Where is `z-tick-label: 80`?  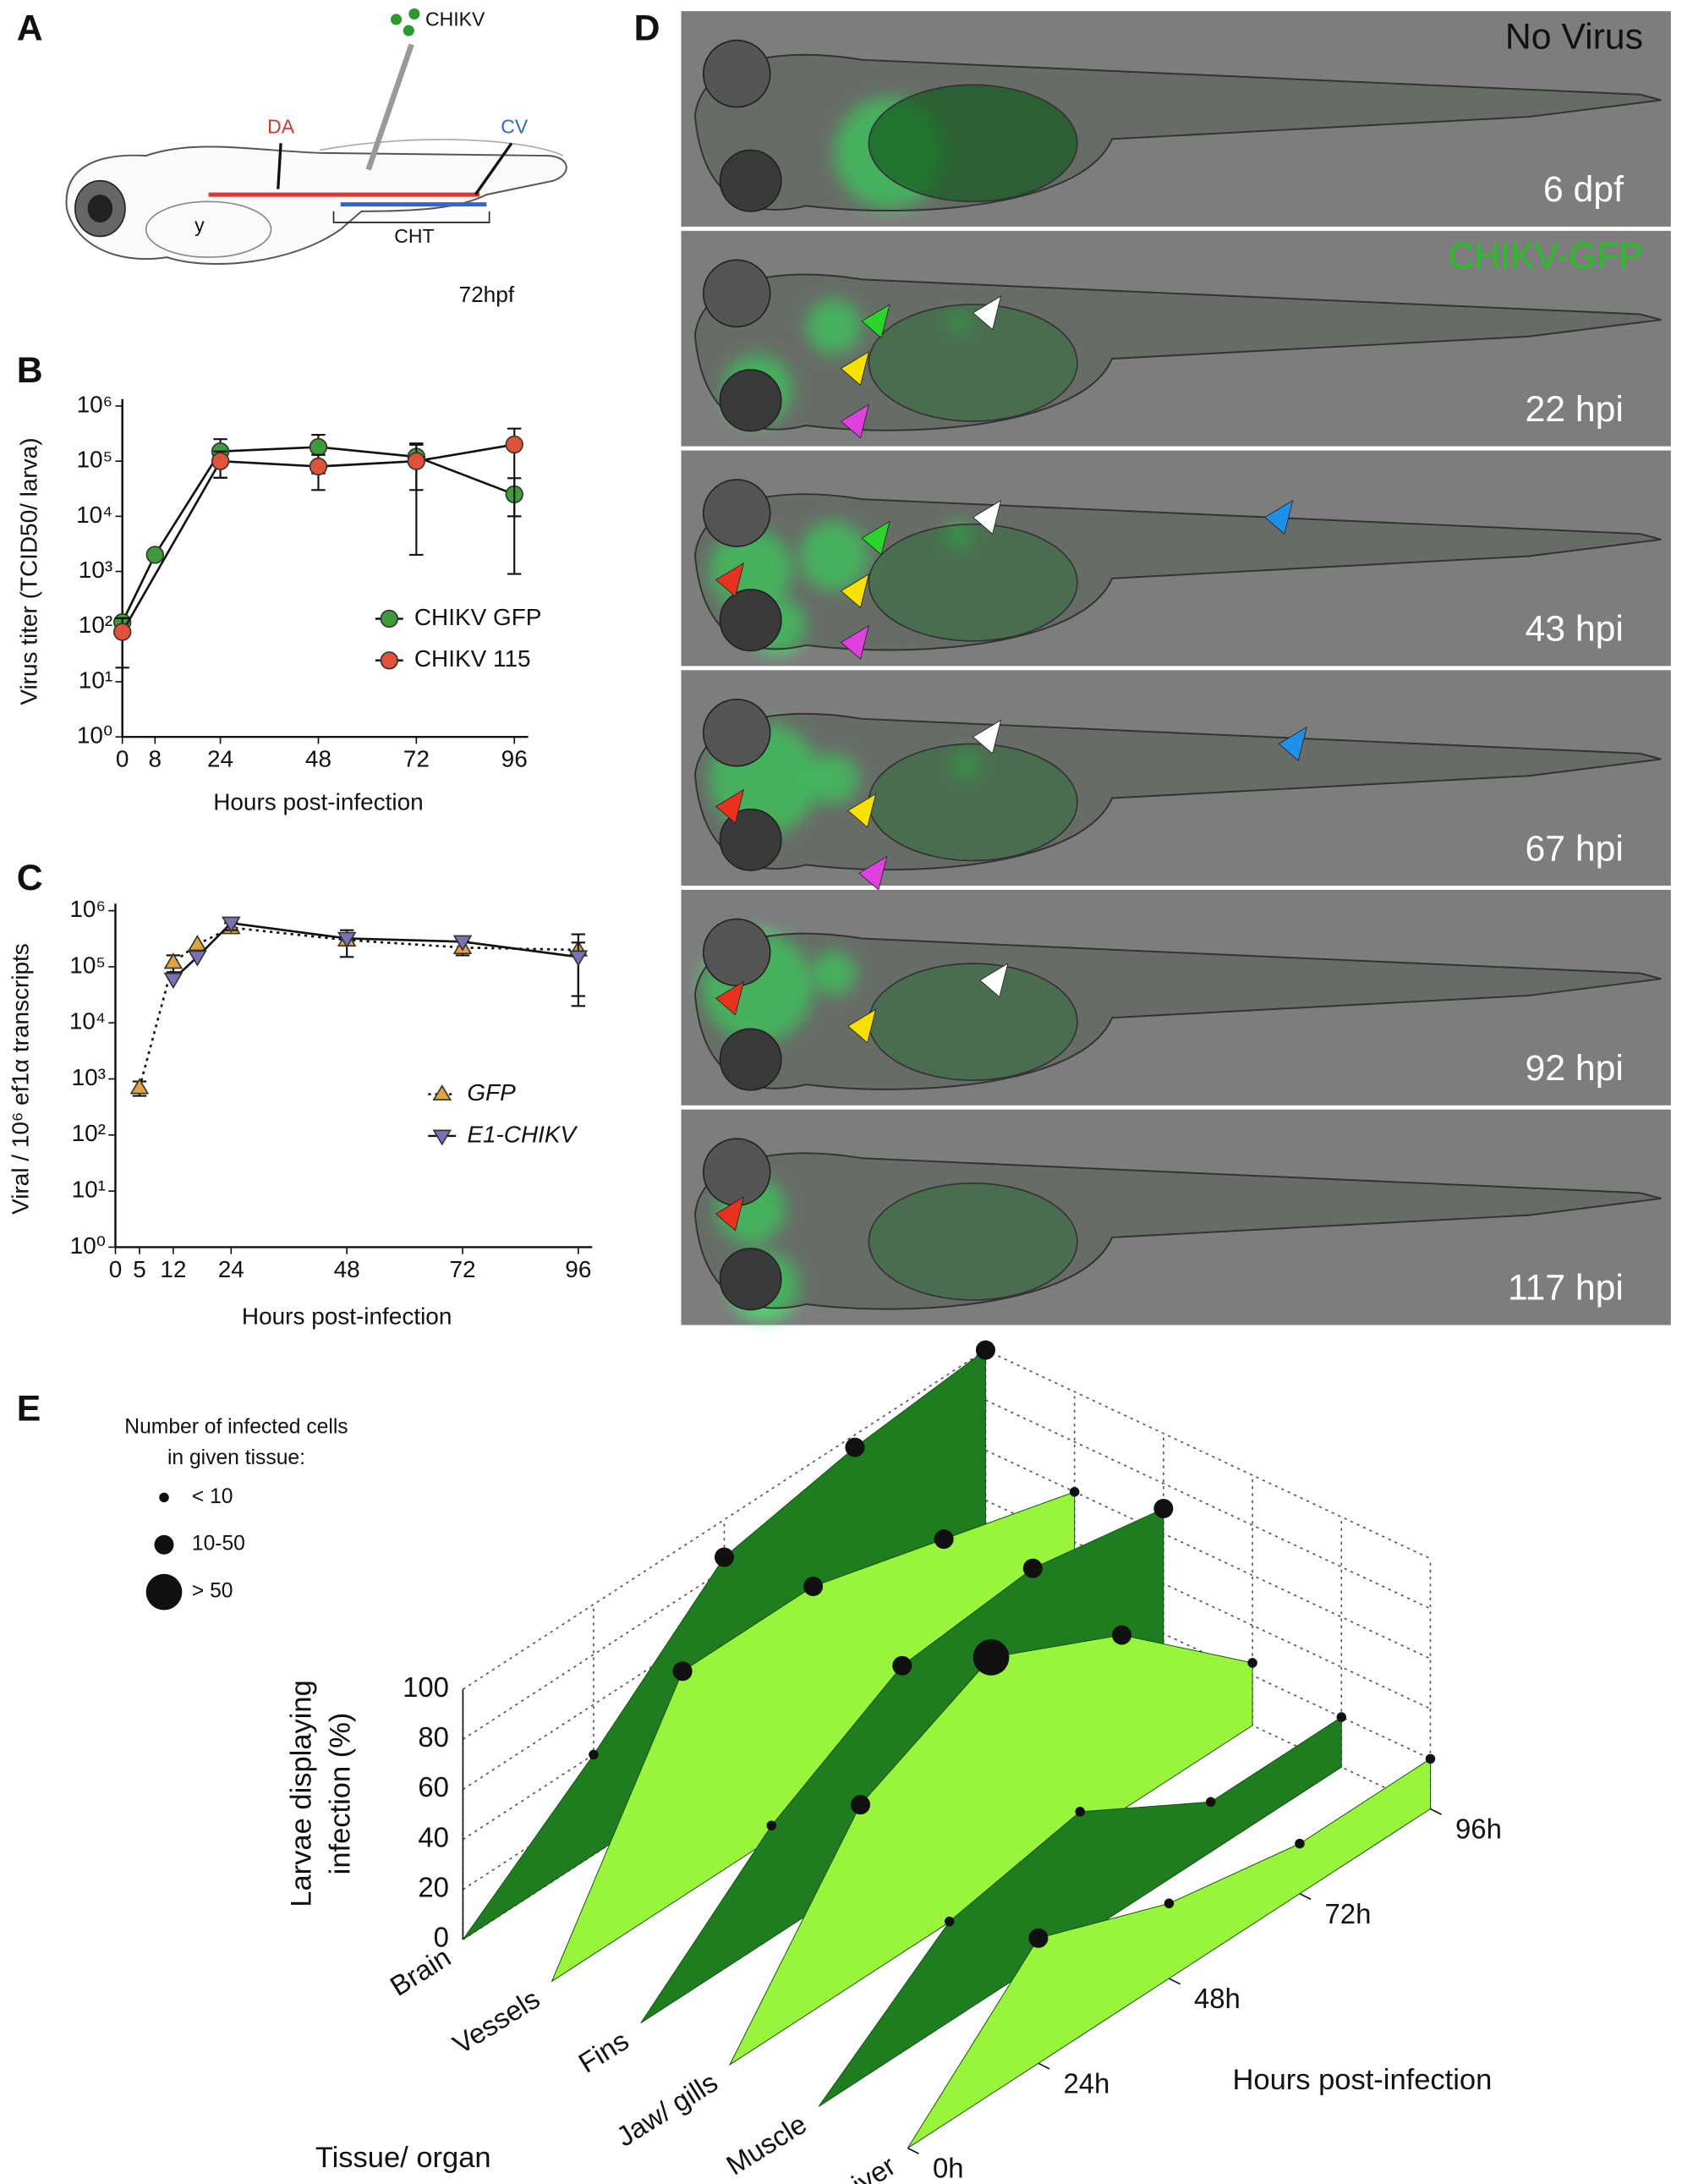 z-tick-label: 80 is located at coordinates (433, 1737).